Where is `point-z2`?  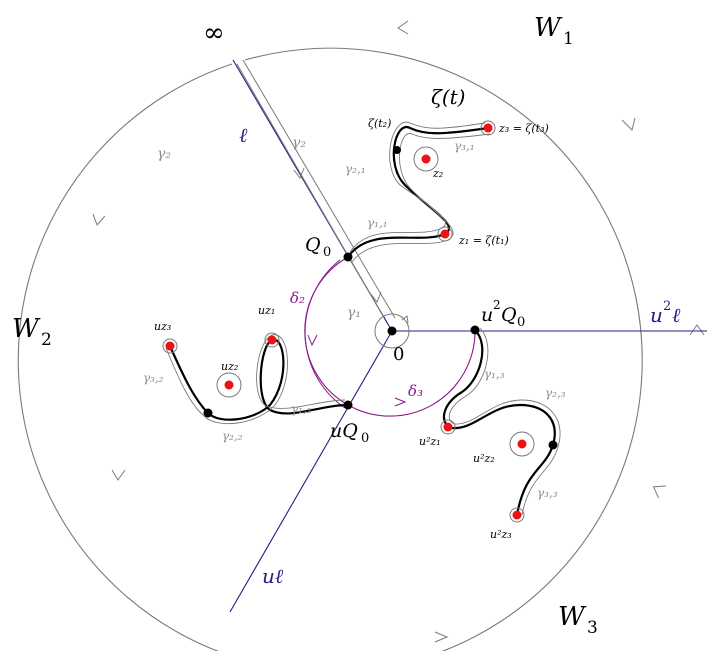 point-z2 is located at coordinates (426, 159).